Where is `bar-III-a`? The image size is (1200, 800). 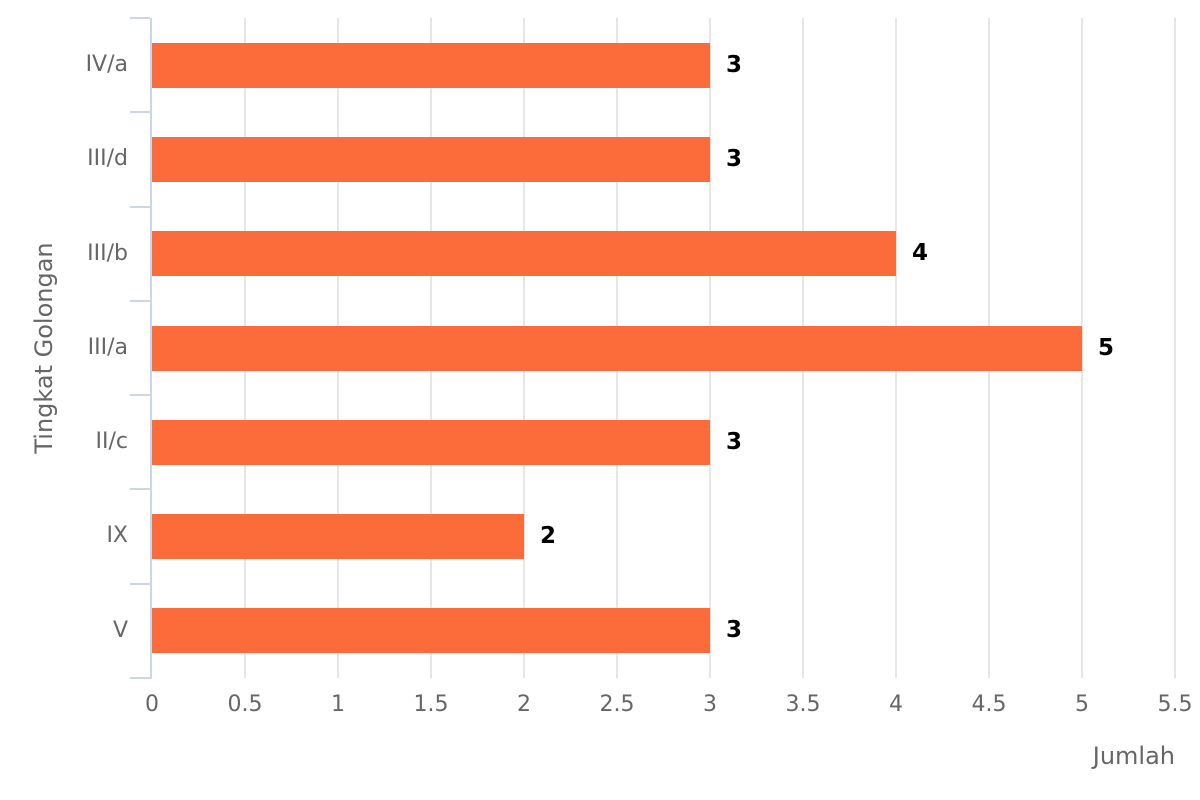 bar-III-a is located at coordinates (617, 348).